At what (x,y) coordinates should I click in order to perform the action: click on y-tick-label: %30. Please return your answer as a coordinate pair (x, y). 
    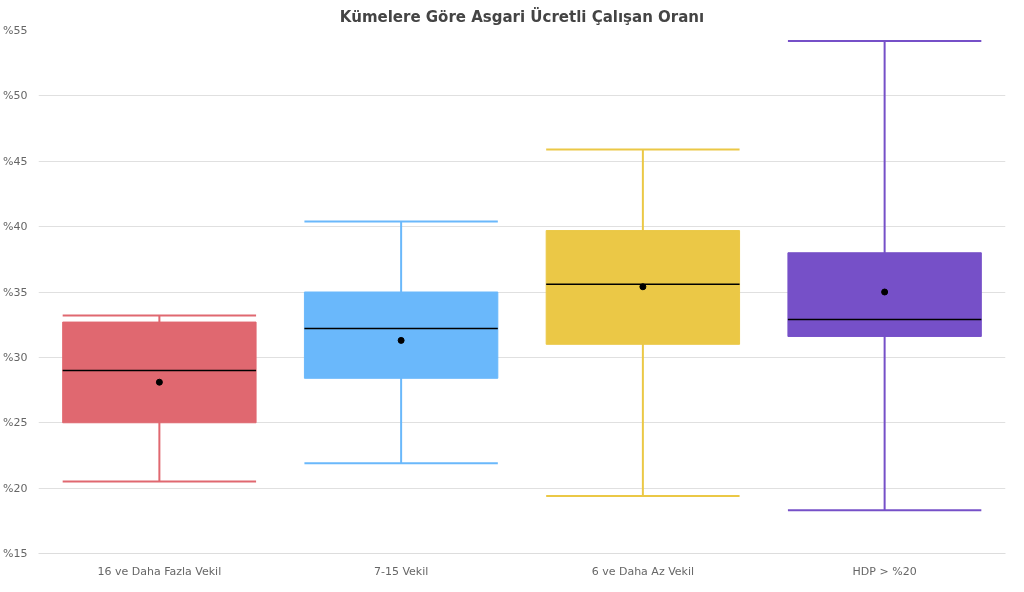
    Looking at the image, I should click on (15, 357).